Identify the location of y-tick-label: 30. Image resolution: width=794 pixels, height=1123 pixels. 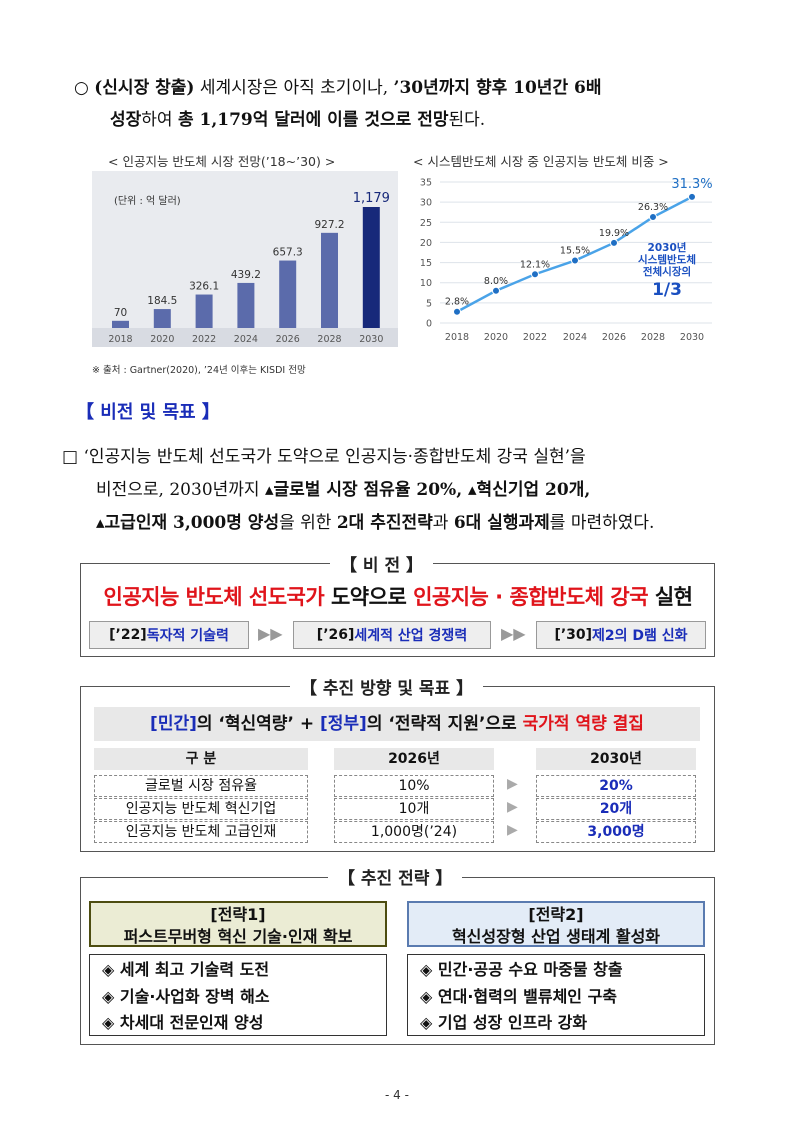
(426, 203).